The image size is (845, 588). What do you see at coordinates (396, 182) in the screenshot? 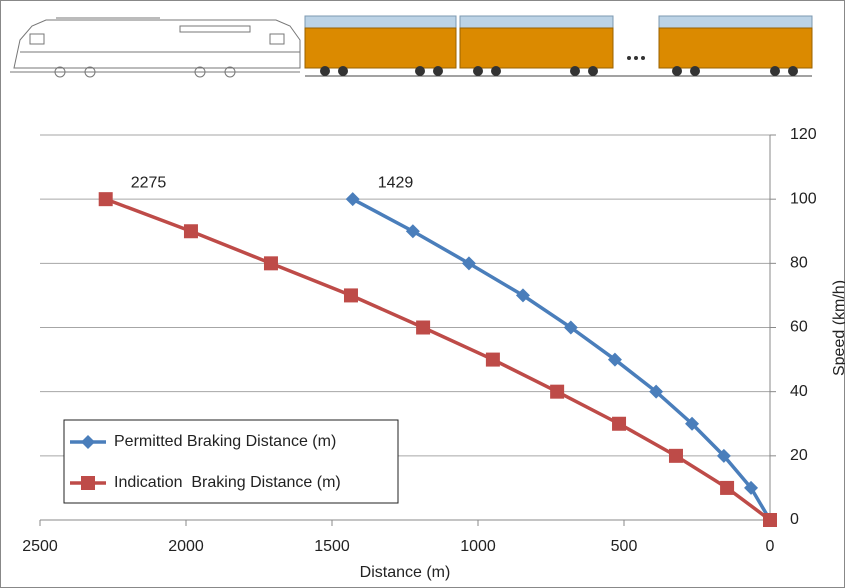
I see `data-label: 1429` at bounding box center [396, 182].